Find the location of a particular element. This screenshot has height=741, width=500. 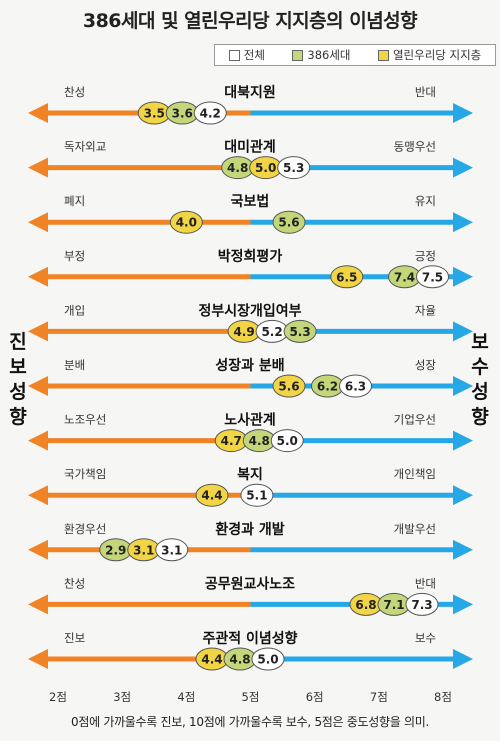

progressive-end-label: 분배 is located at coordinates (74, 365).